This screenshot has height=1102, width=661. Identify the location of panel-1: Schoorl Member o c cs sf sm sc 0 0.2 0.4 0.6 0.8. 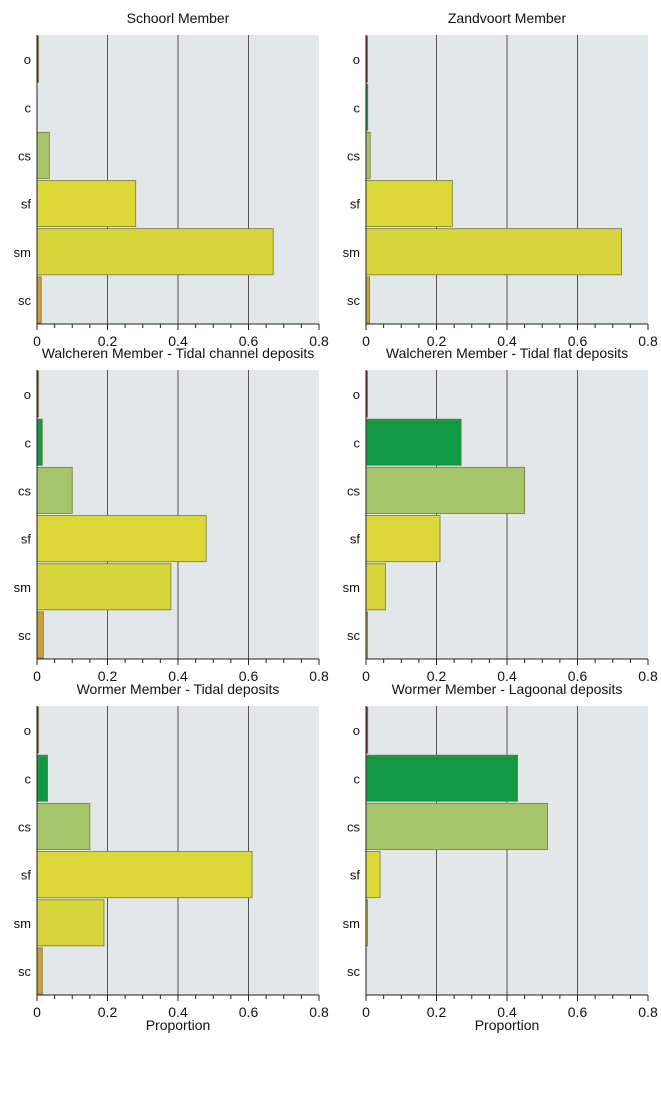
(171, 179).